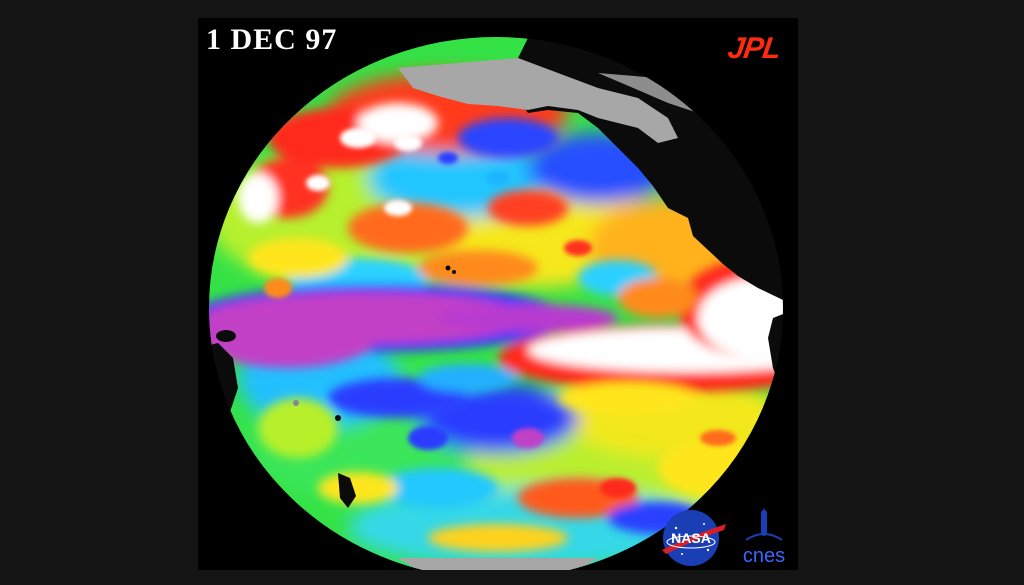 The width and height of the screenshot is (1024, 585). Describe the element at coordinates (272, 39) in the screenshot. I see `date-label: 1 DEC 97` at that location.